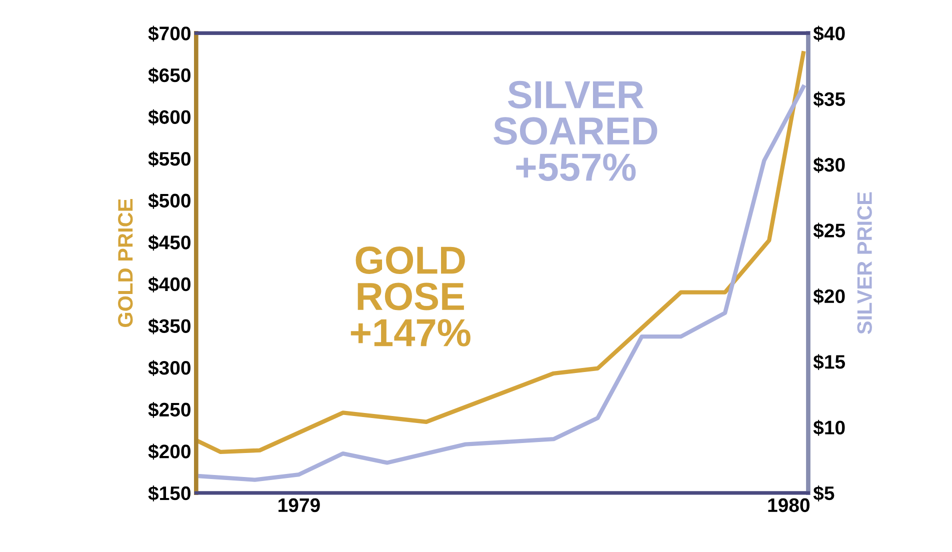  Describe the element at coordinates (169, 117) in the screenshot. I see `y-tick-label: $600` at that location.